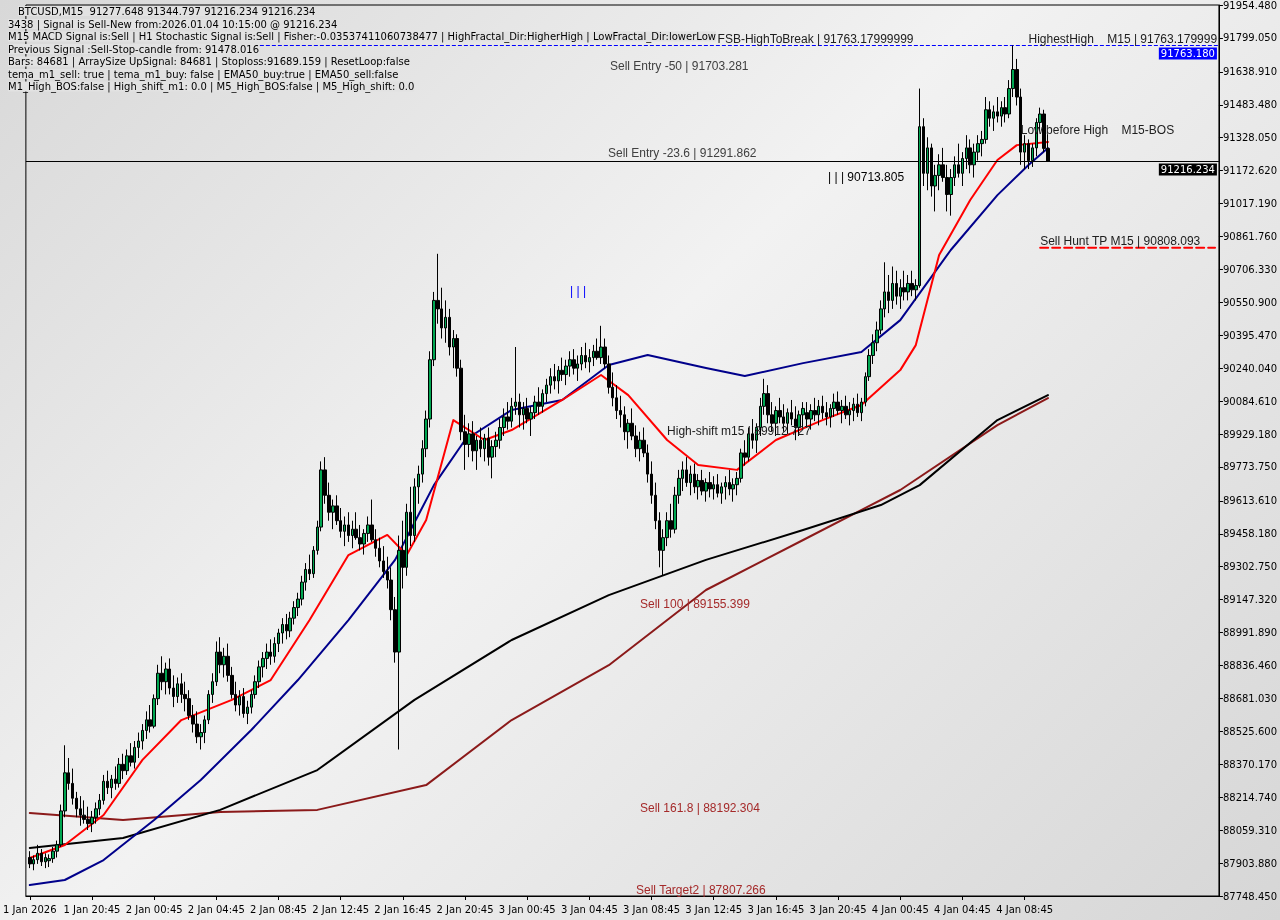 The image size is (1280, 920). Describe the element at coordinates (776, 909) in the screenshot. I see `x-tick-label: 3 Jan 16:45` at that location.